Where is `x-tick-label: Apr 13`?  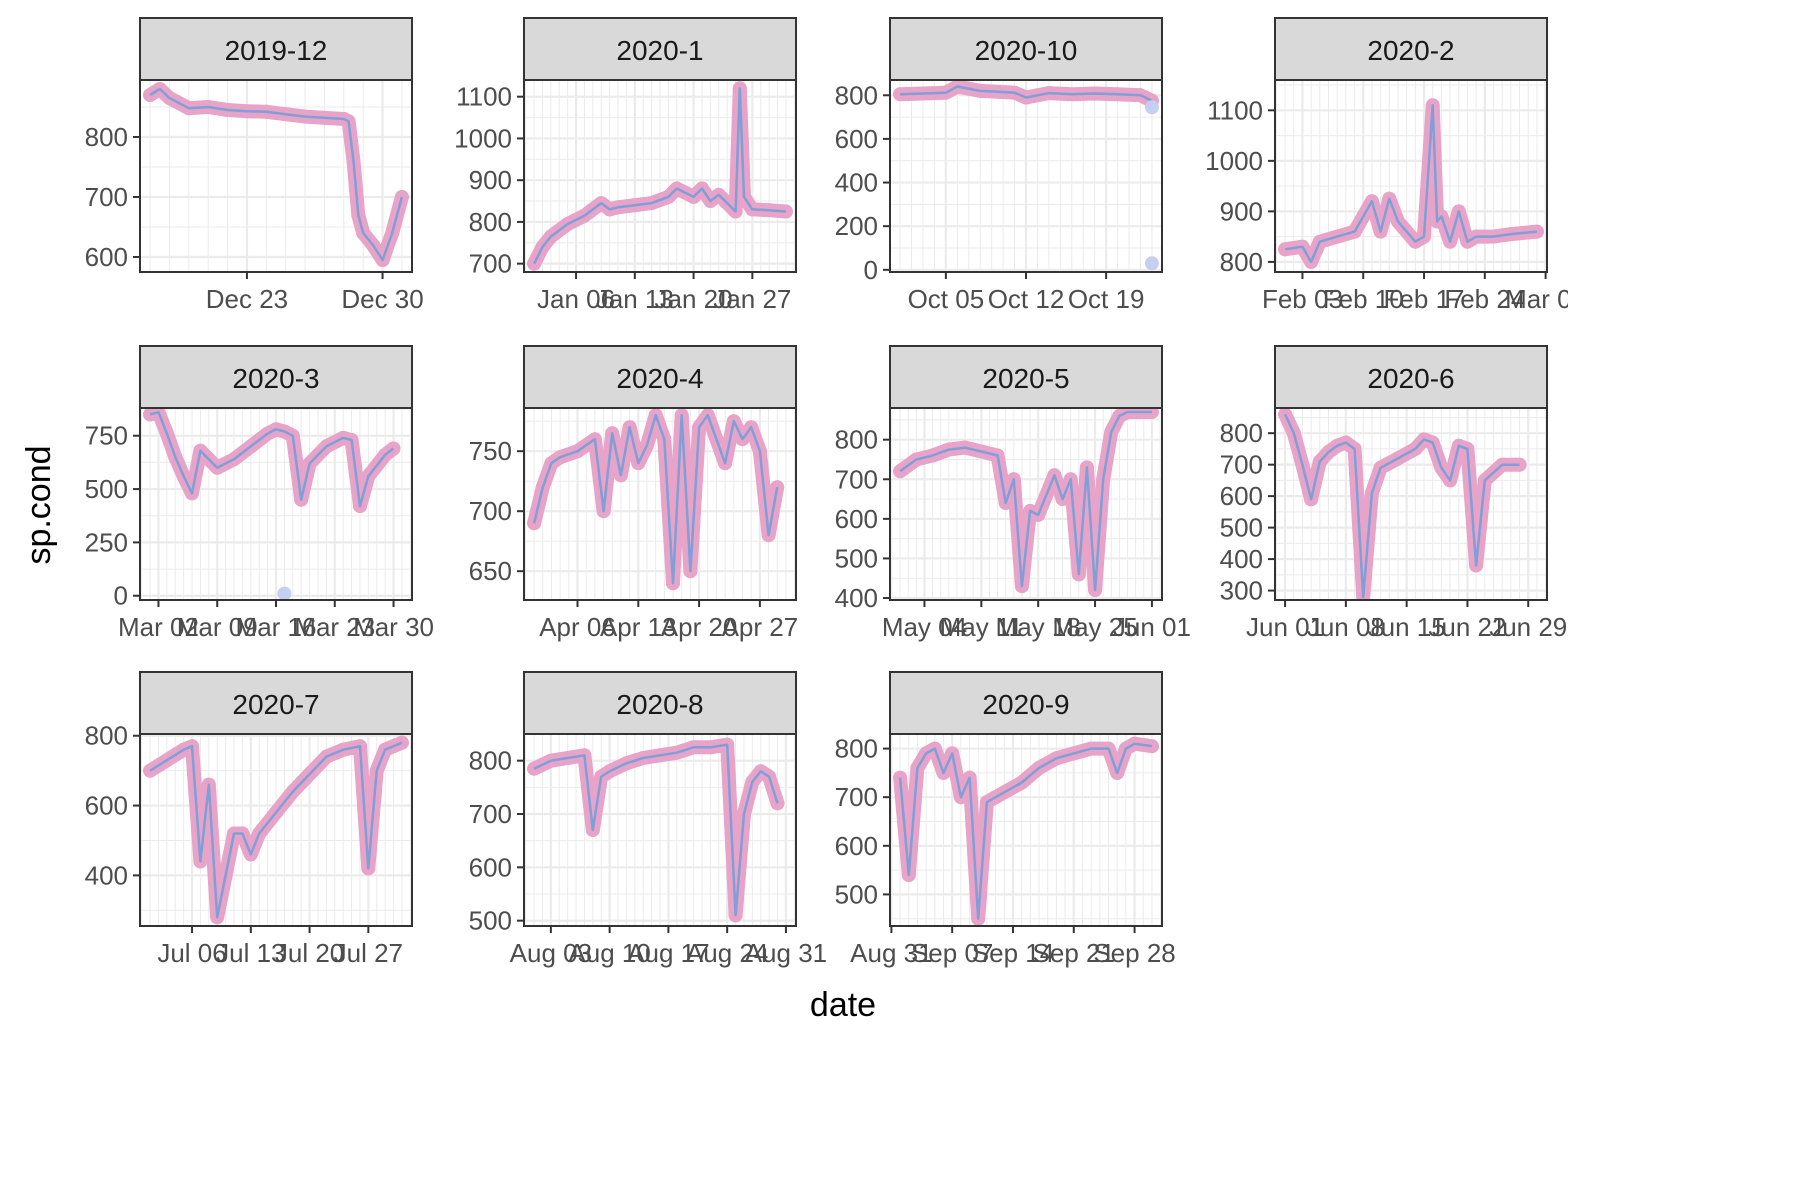
x-tick-label: Apr 13 is located at coordinates (638, 627).